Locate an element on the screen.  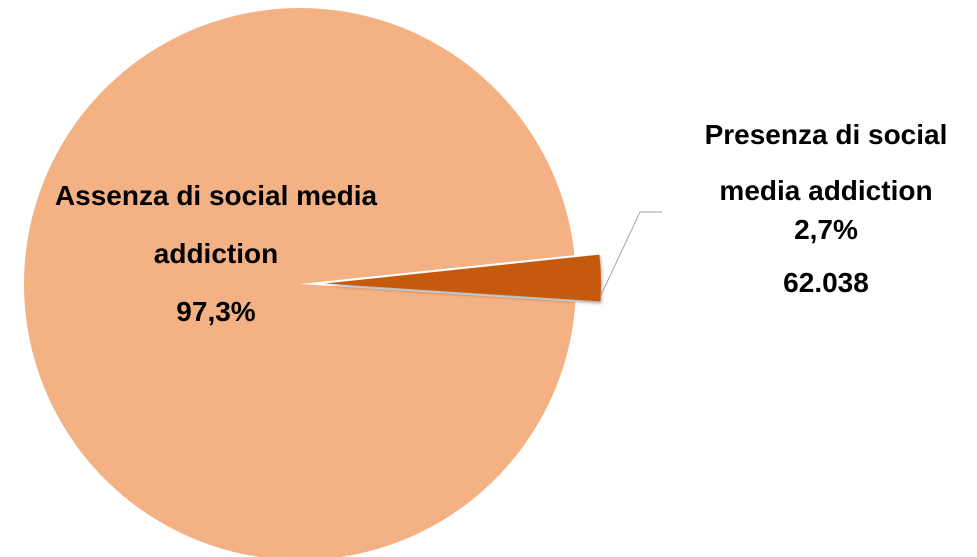
label-assenza: Assenza di social media addiction 97,3% is located at coordinates (216, 253).